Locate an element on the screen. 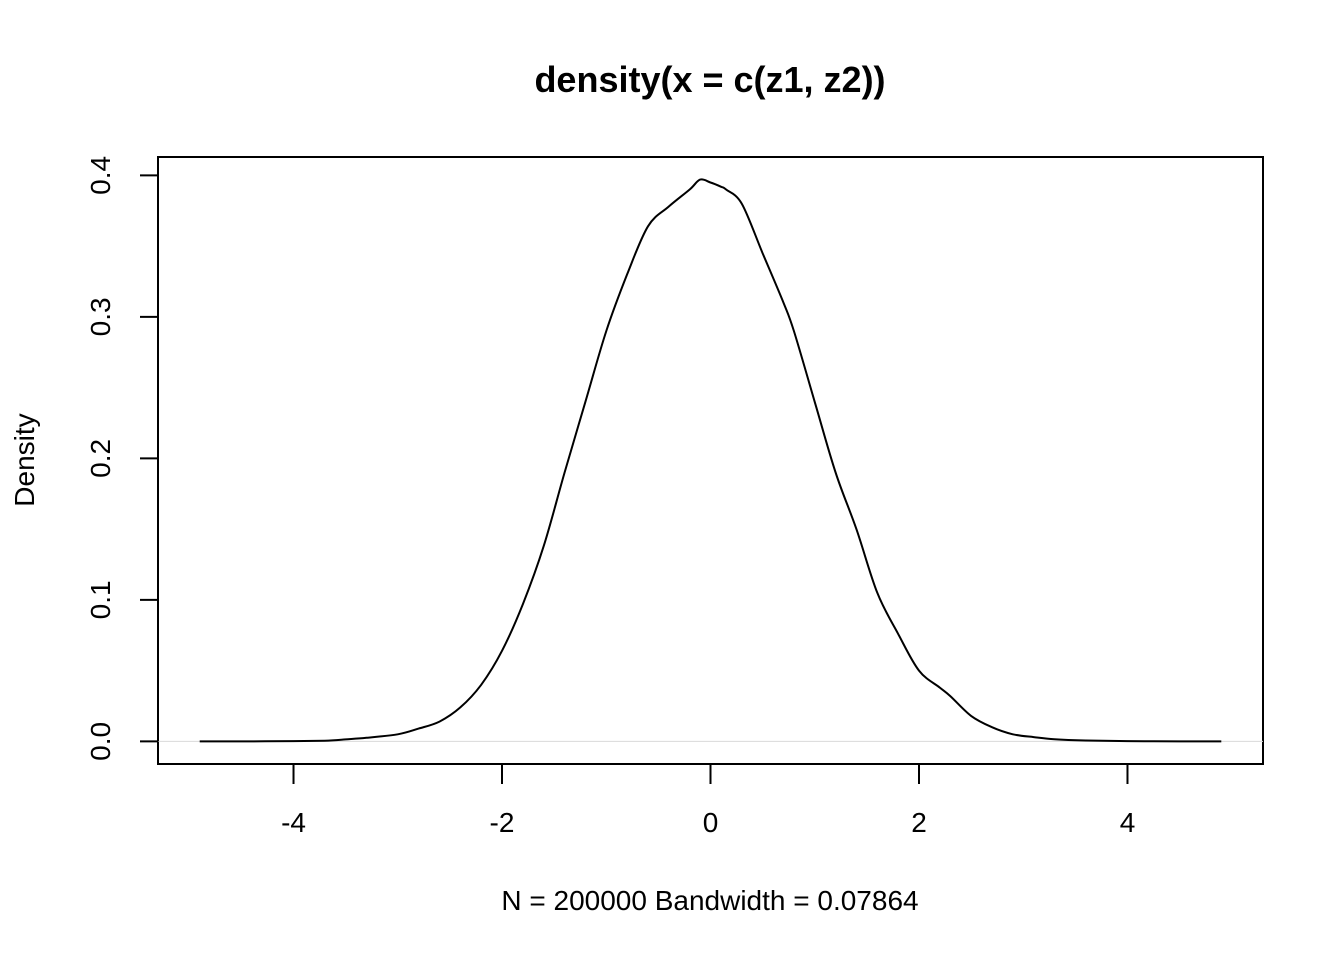 Image resolution: width=1344 pixels, height=960 pixels. y-tick-label: 0.4 is located at coordinates (100, 175).